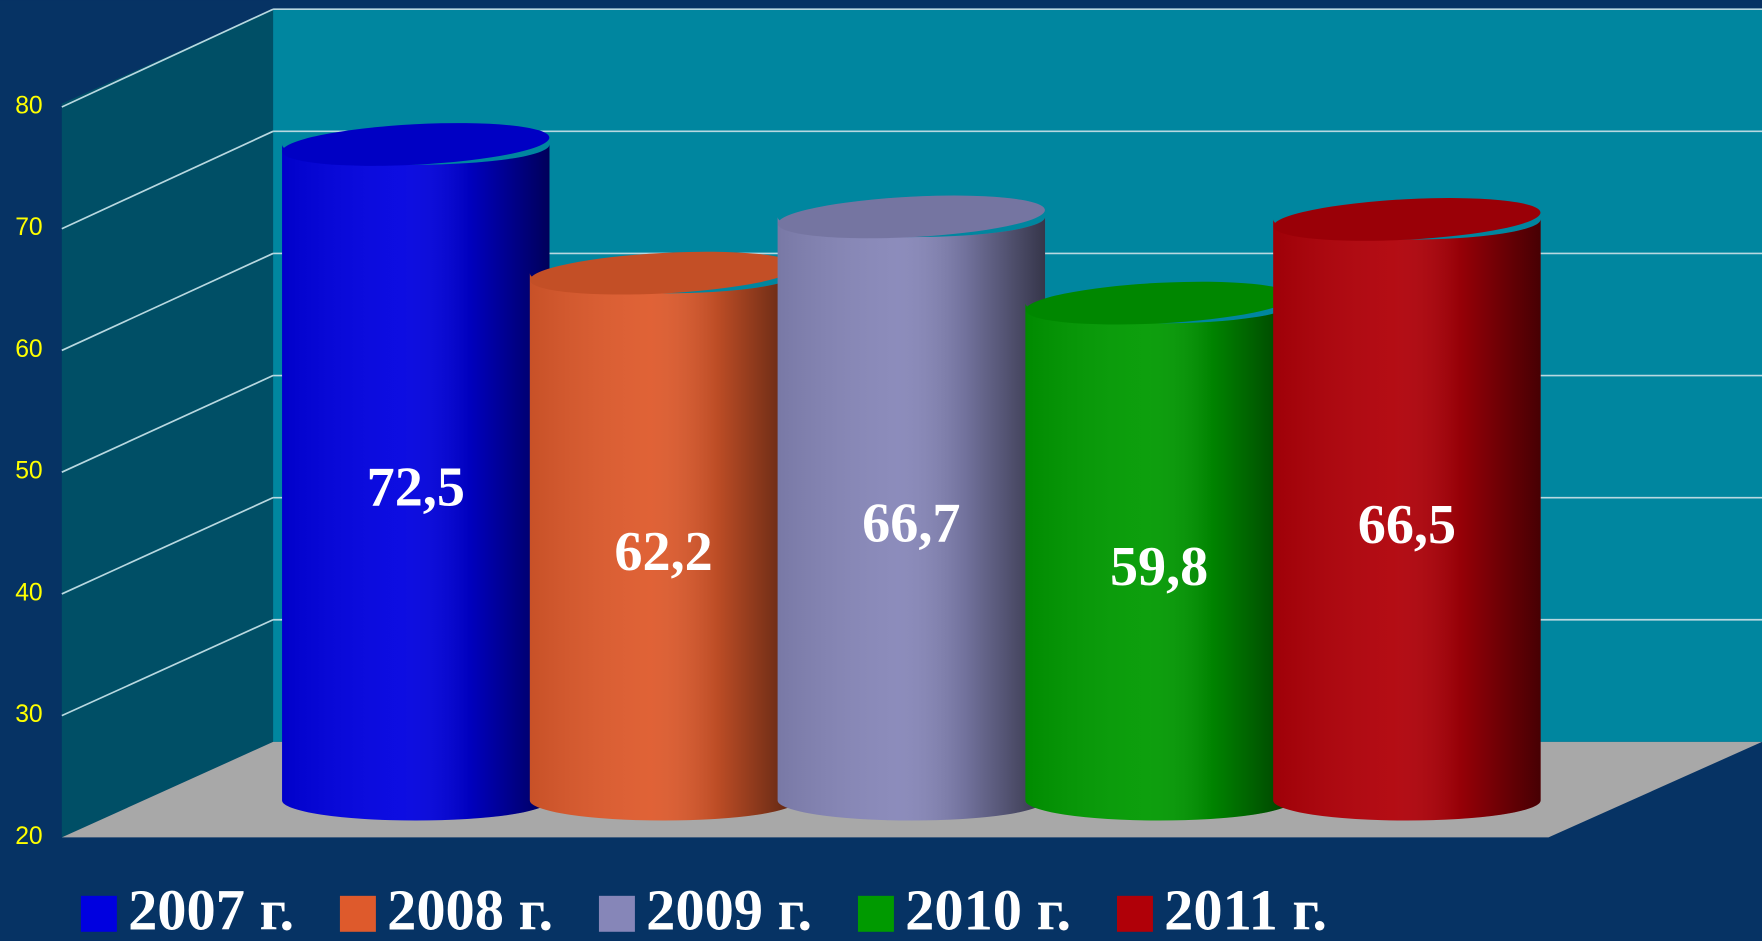  Describe the element at coordinates (1245, 909) in the screenshot. I see `legend-label: 2011 г.` at that location.